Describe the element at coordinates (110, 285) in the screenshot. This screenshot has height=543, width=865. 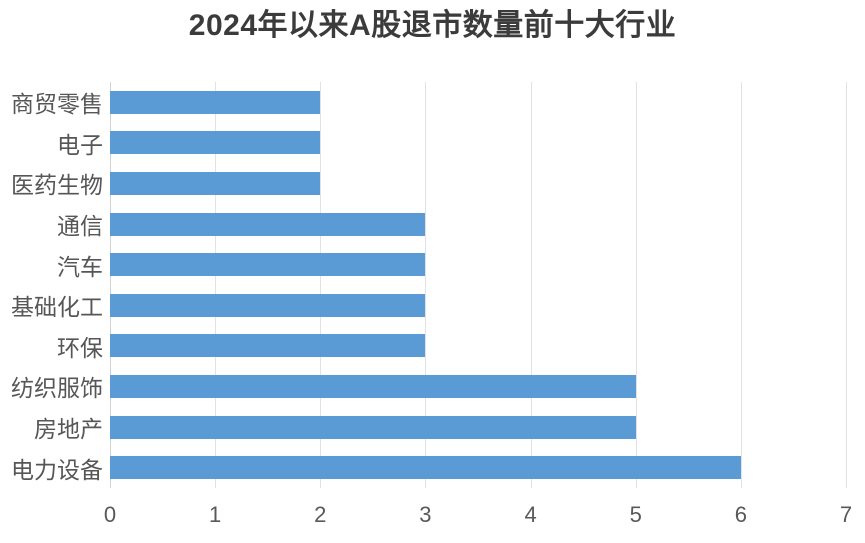
I see `value-axis-line` at that location.